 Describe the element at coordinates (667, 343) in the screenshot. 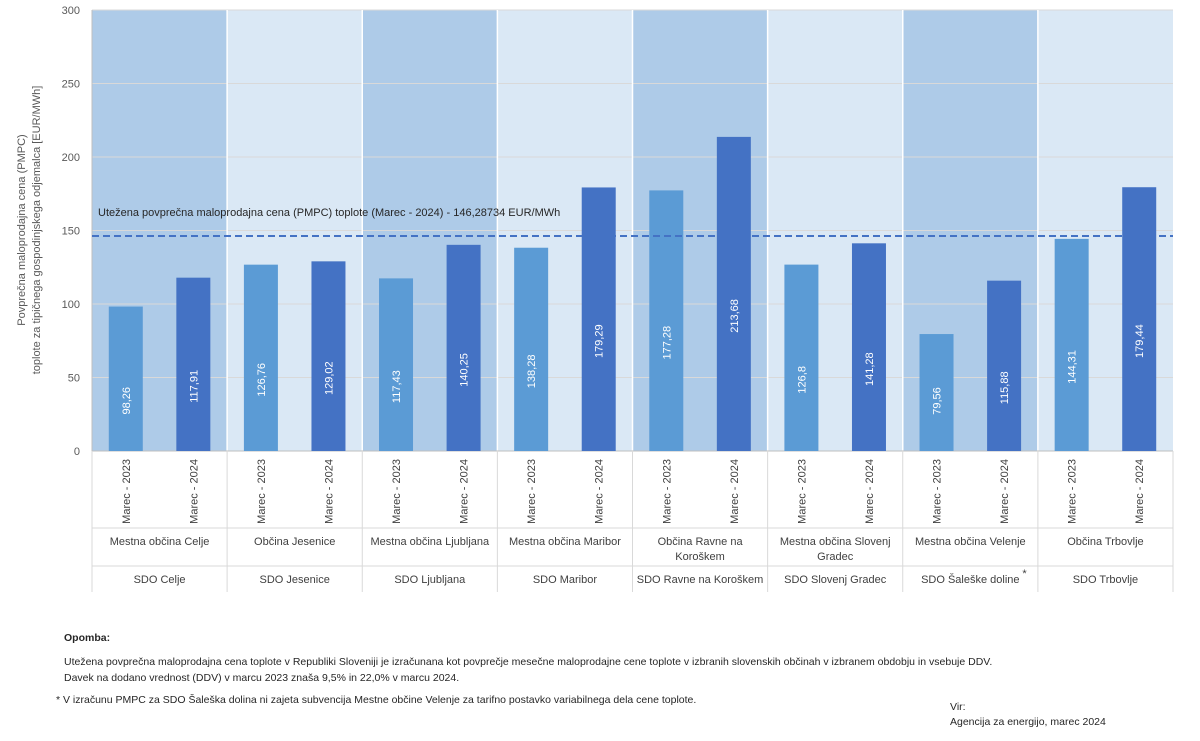

I see `bar-value-label: 177,28` at that location.